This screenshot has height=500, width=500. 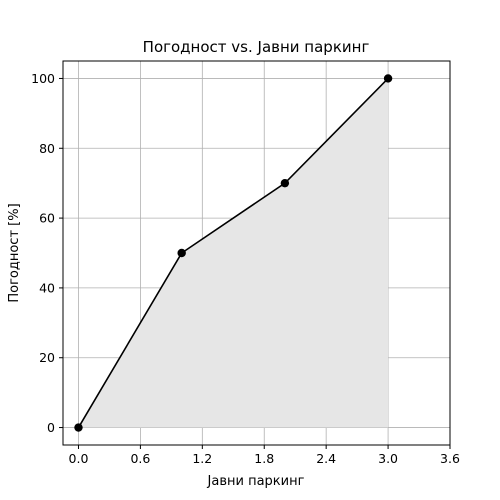 I want to click on x-tick-label: 0.0, so click(x=79, y=458).